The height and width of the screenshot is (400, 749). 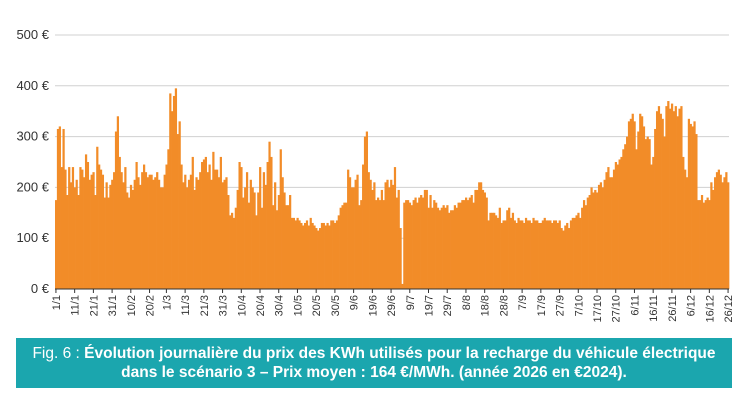 I want to click on x-tick-label: 30/4, so click(x=280, y=305).